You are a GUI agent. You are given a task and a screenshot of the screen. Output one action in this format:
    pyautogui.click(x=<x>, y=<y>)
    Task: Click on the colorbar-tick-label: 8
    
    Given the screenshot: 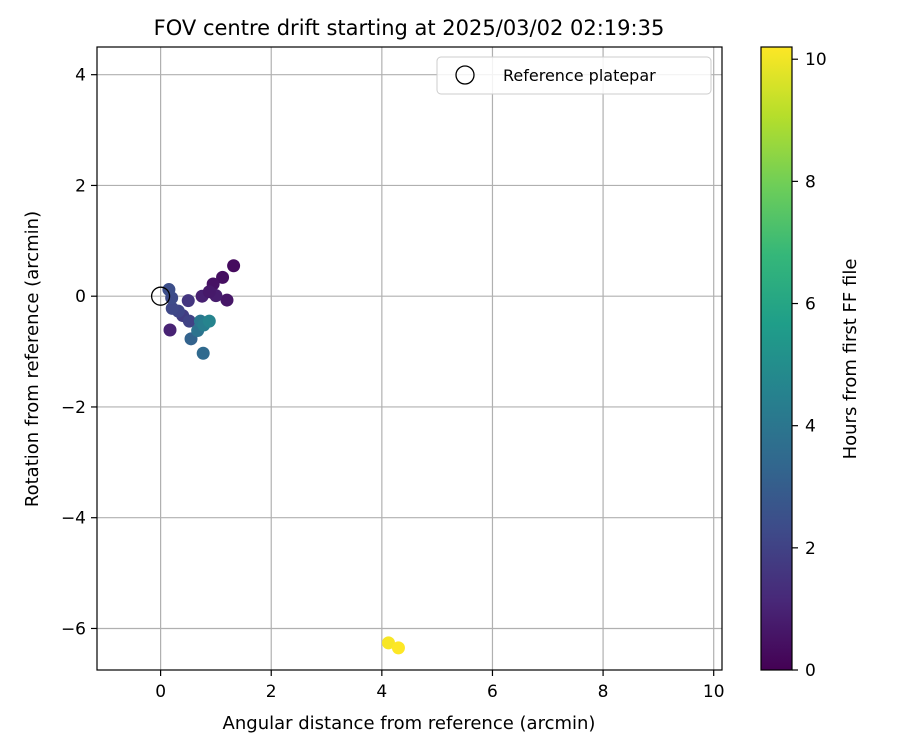 What is the action you would take?
    pyautogui.click(x=810, y=182)
    